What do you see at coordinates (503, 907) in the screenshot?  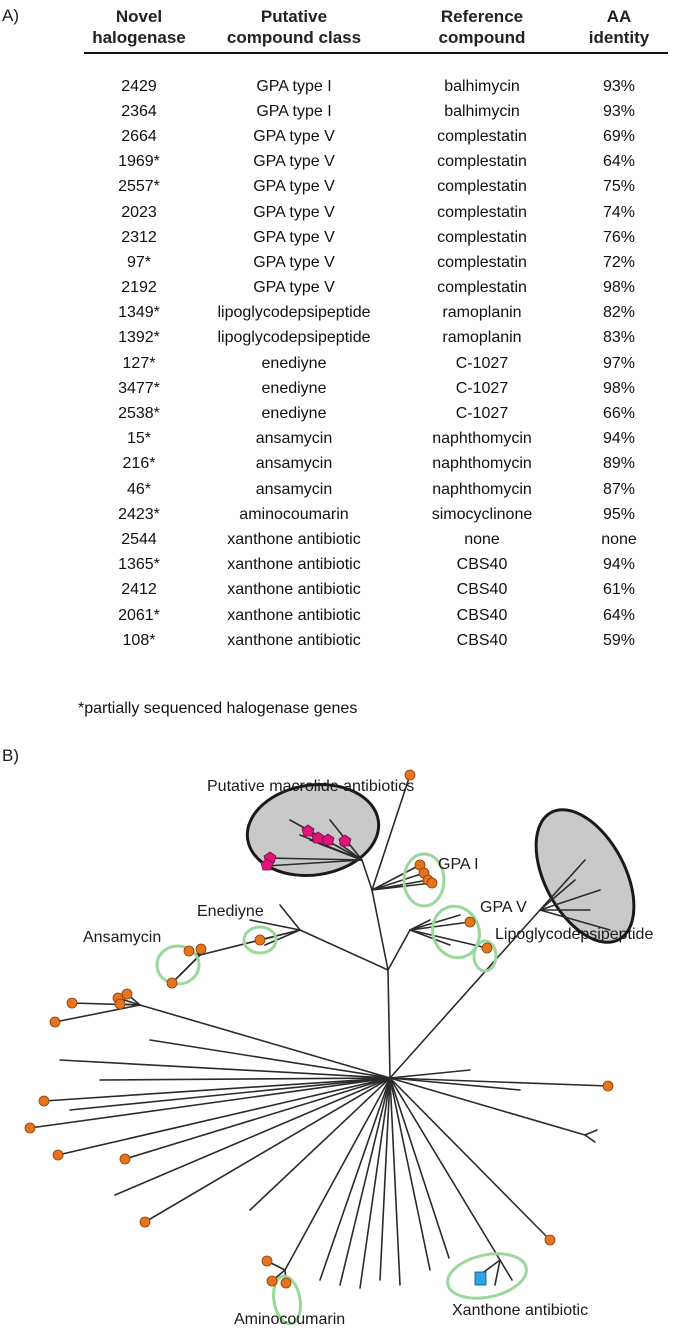 I see `gpa-v-clade-label: GPA V` at bounding box center [503, 907].